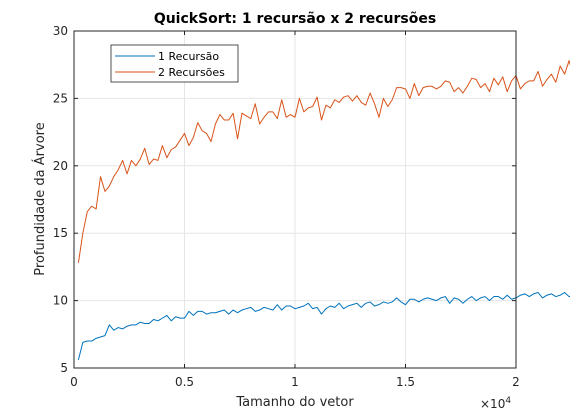 The width and height of the screenshot is (570, 413). What do you see at coordinates (295, 382) in the screenshot?
I see `x-tick-label: 1` at bounding box center [295, 382].